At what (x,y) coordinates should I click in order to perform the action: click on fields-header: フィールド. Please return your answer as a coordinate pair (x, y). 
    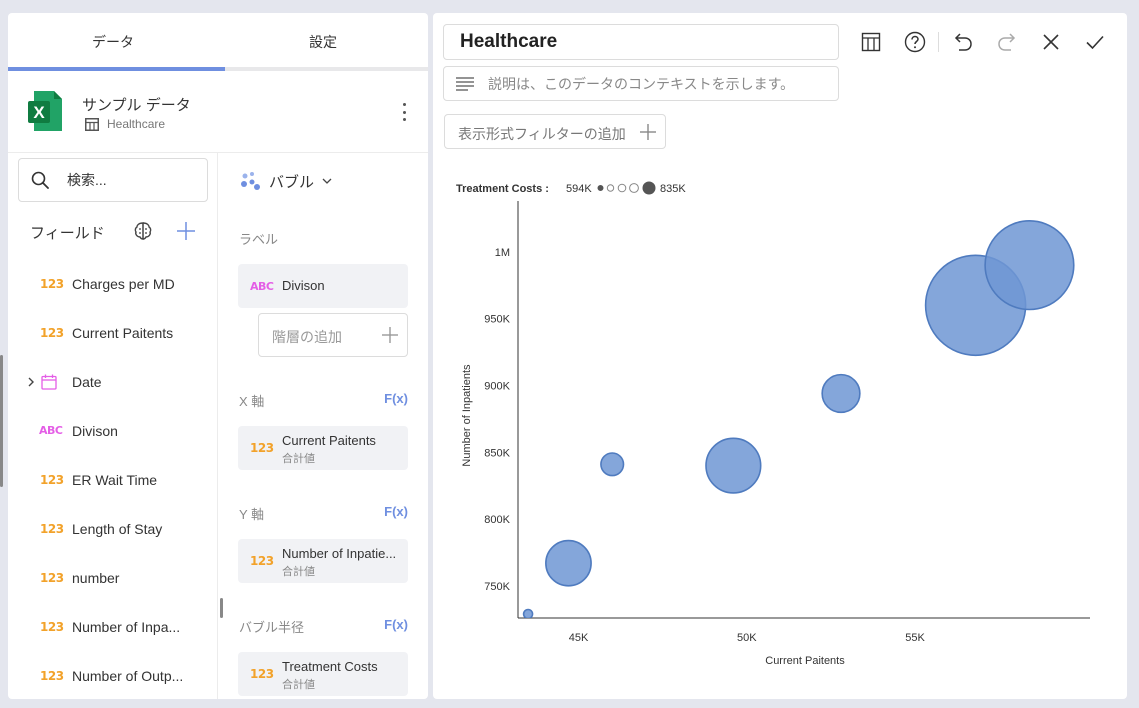
    Looking at the image, I should click on (120, 232).